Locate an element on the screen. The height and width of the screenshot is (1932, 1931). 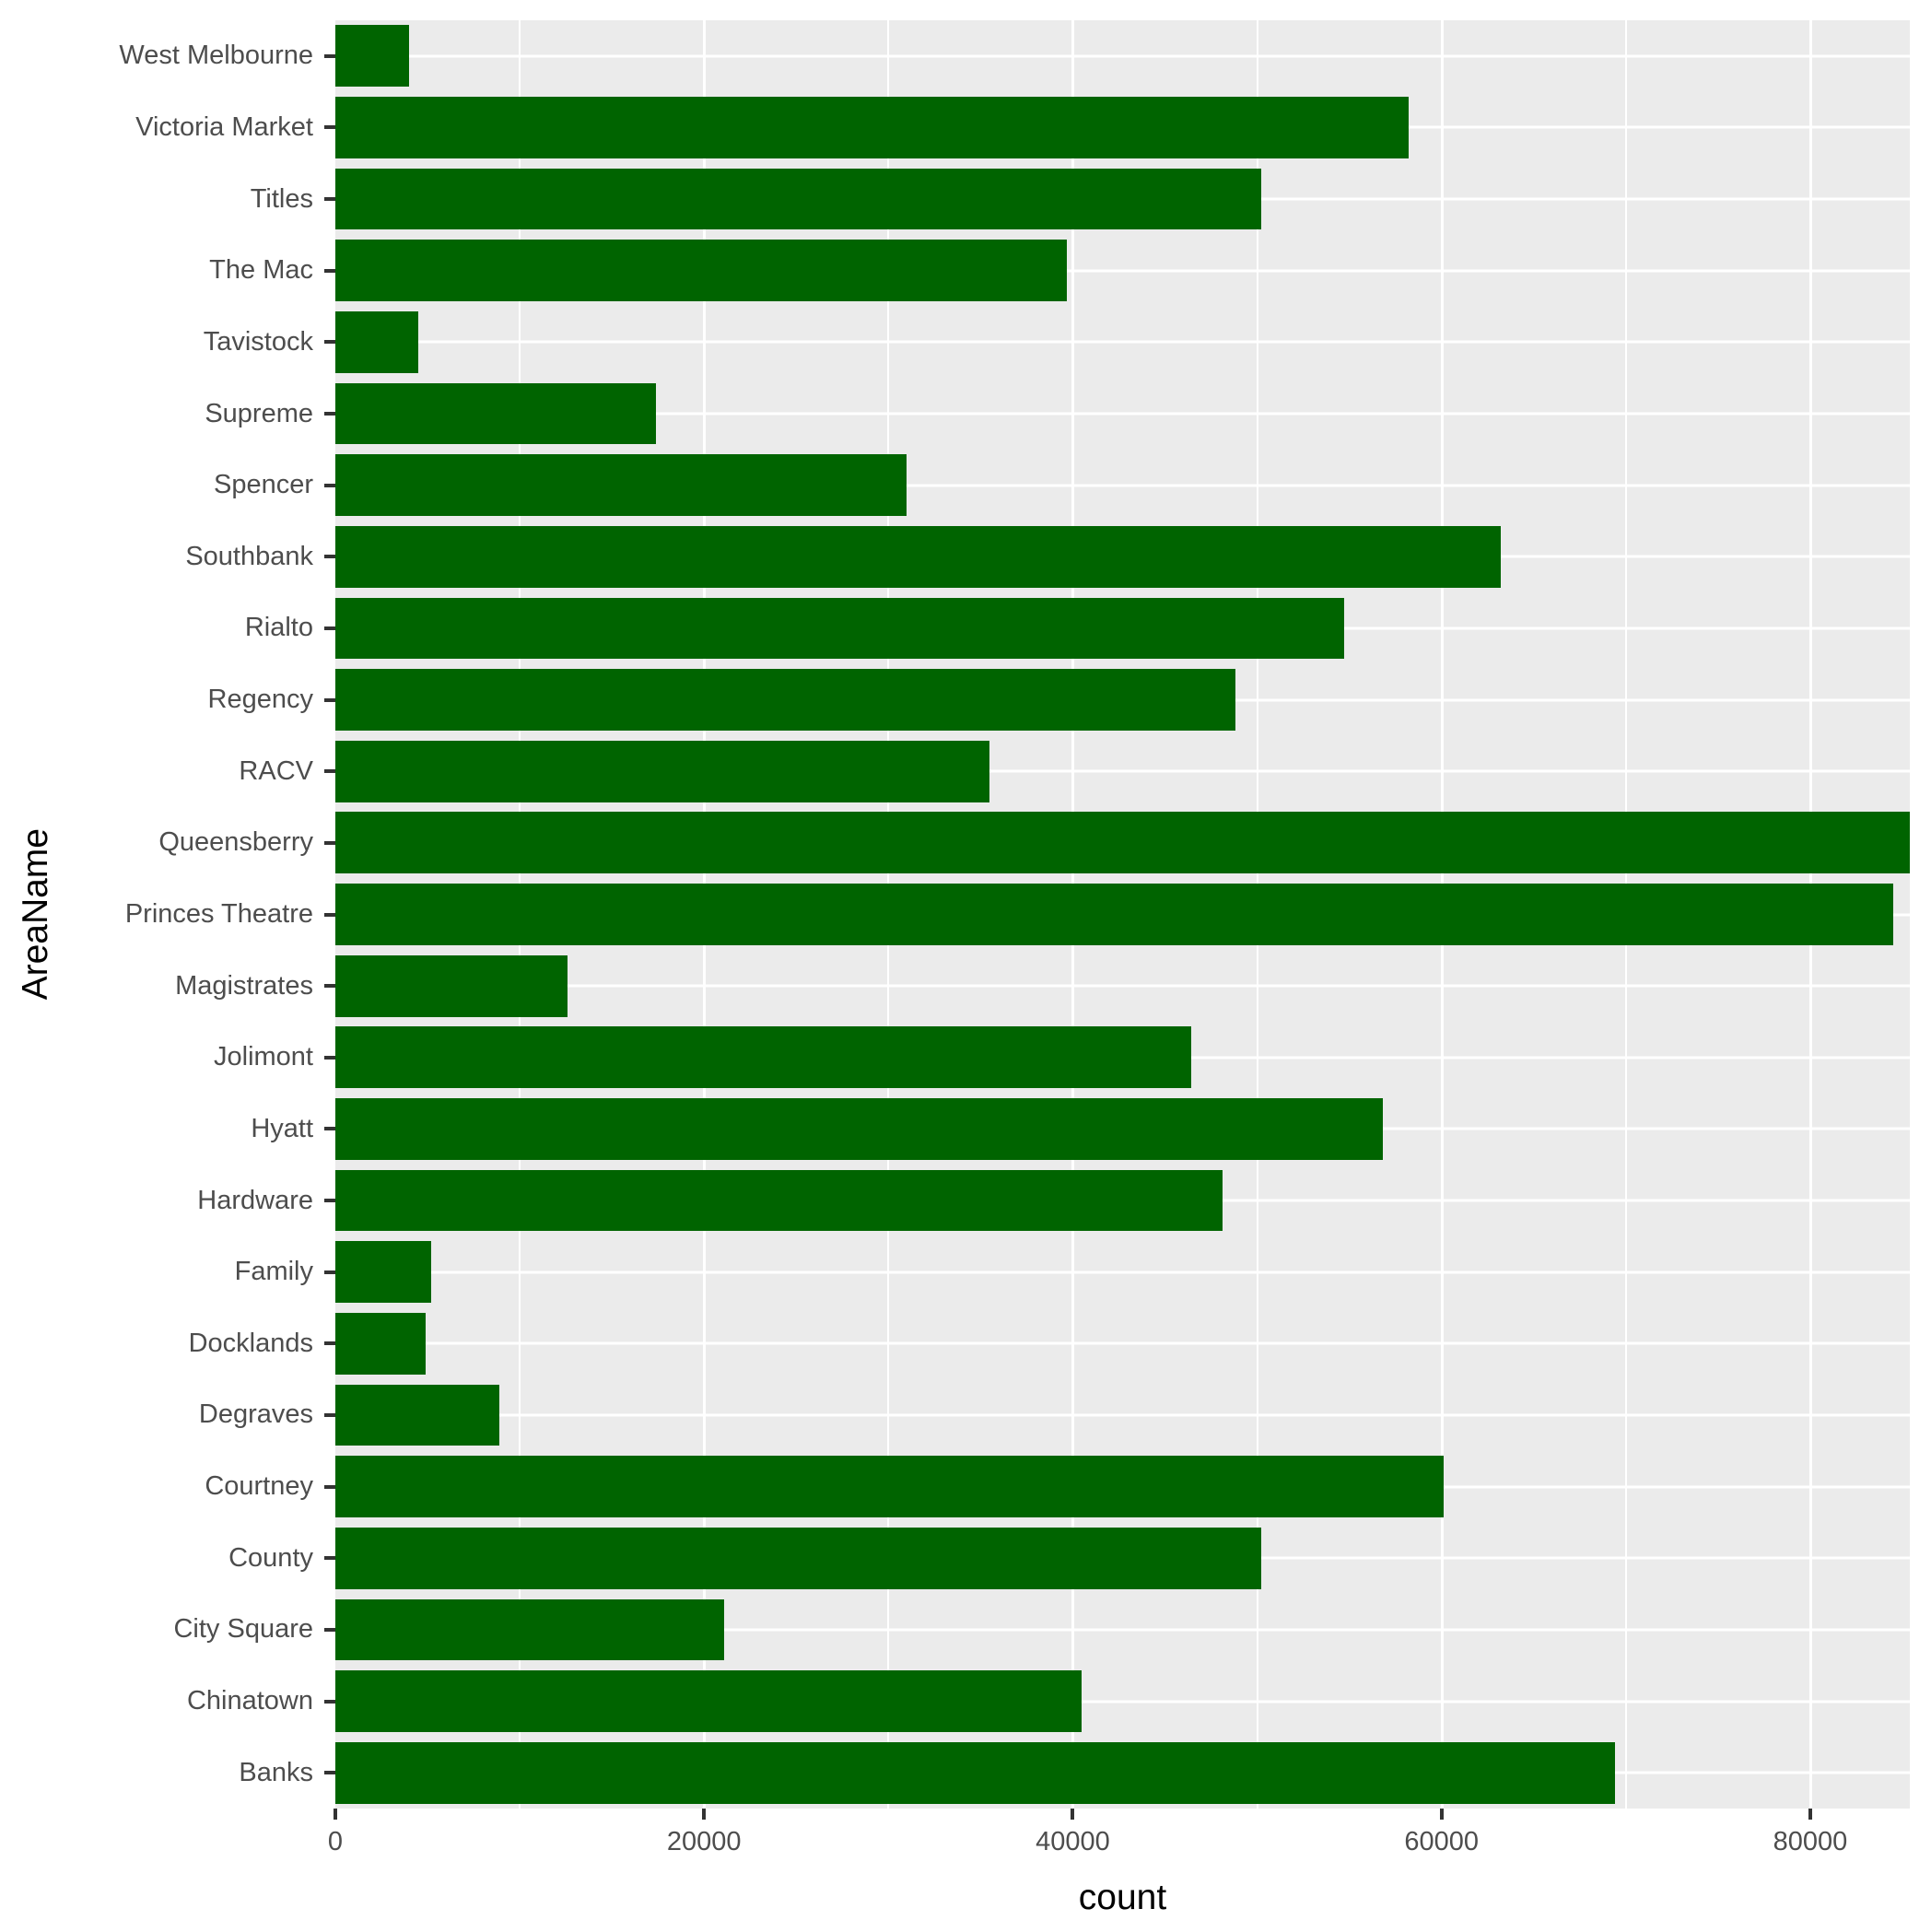
y-axis-label-row: Tavistock is located at coordinates (167, 343).